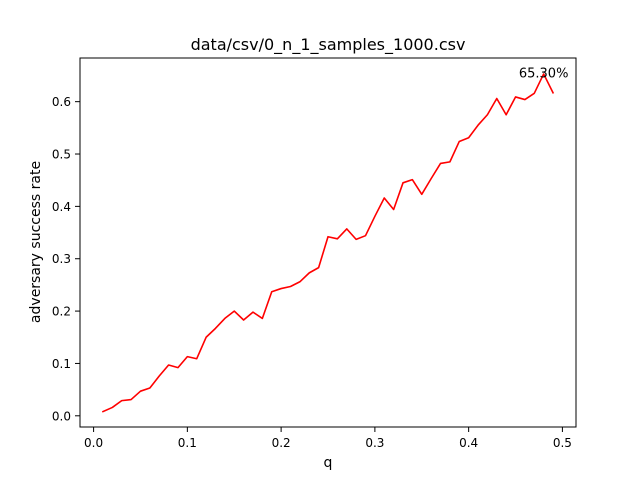  What do you see at coordinates (61, 207) in the screenshot?
I see `y-tick-label: 0.4` at bounding box center [61, 207].